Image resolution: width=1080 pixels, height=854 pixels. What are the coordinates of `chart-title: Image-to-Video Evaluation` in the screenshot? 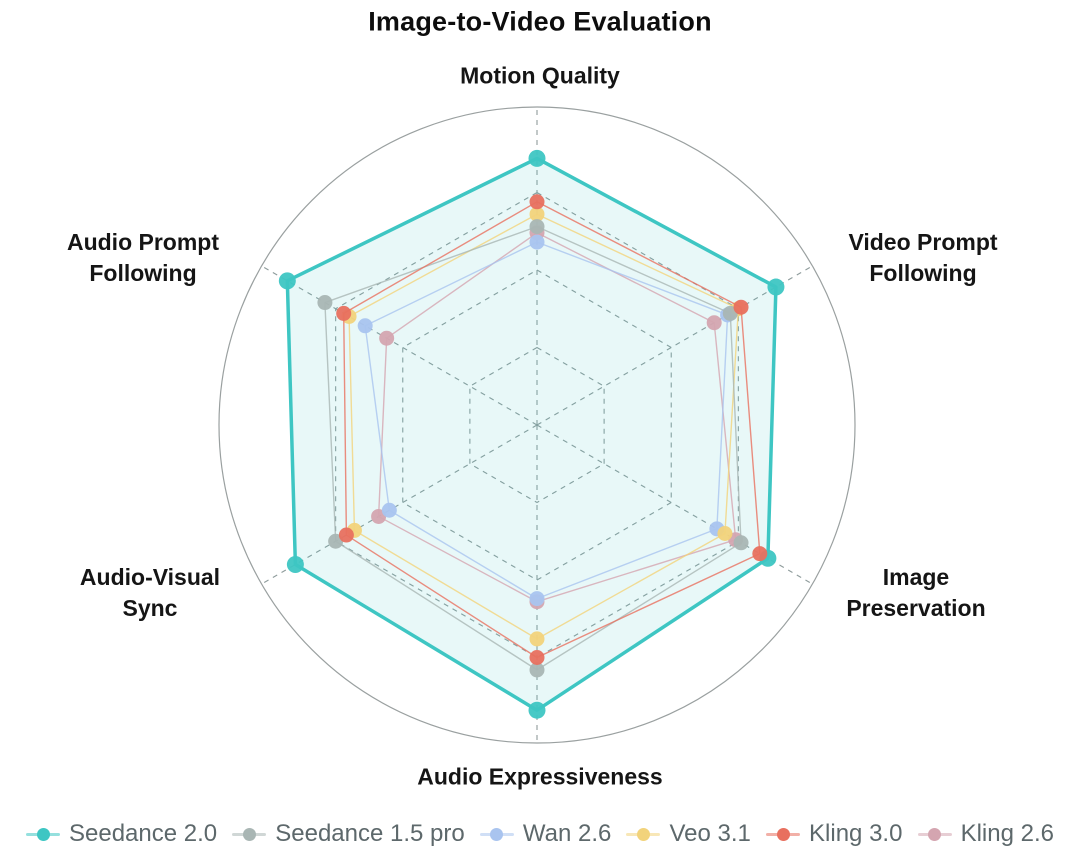 It's located at (540, 21).